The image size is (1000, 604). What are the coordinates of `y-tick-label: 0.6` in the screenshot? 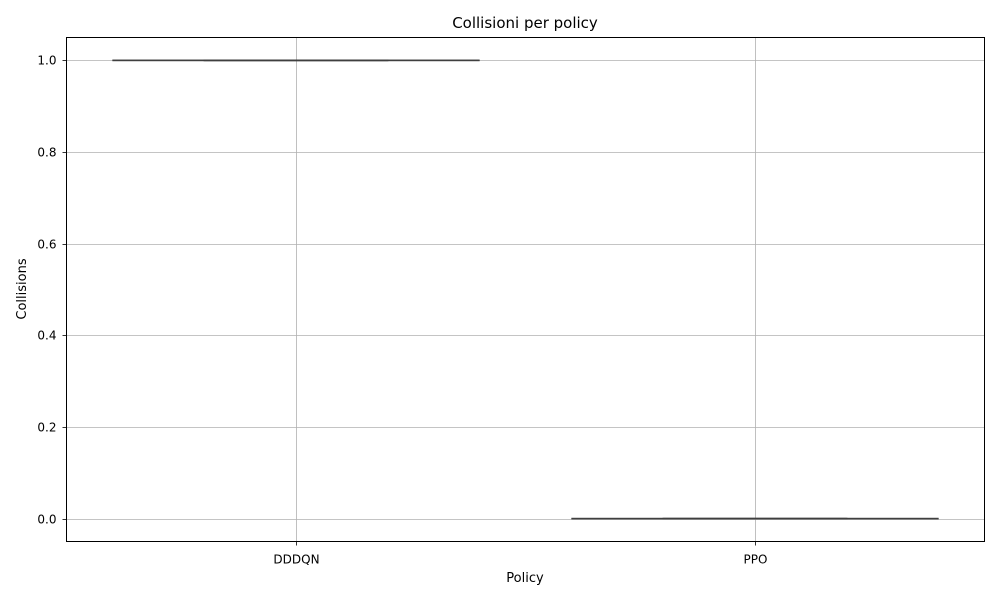 It's located at (46, 245).